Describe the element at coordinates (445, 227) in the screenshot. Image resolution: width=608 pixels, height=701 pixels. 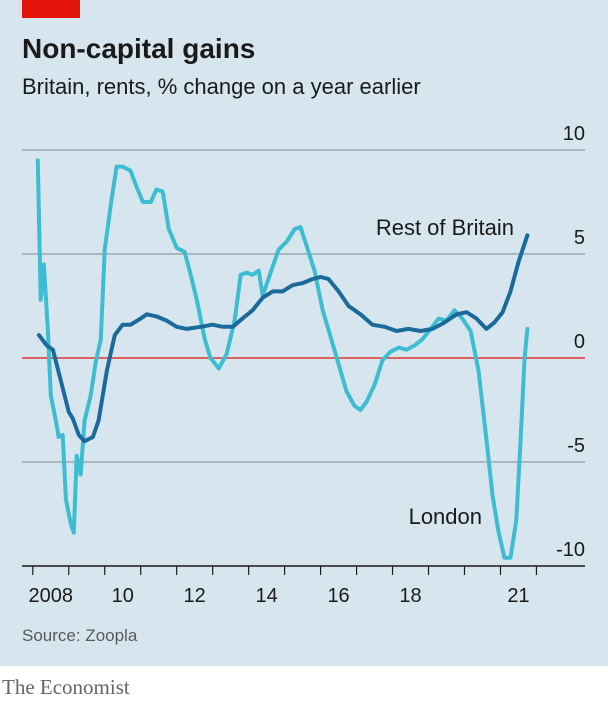
I see `series-label: Rest of Britain` at that location.